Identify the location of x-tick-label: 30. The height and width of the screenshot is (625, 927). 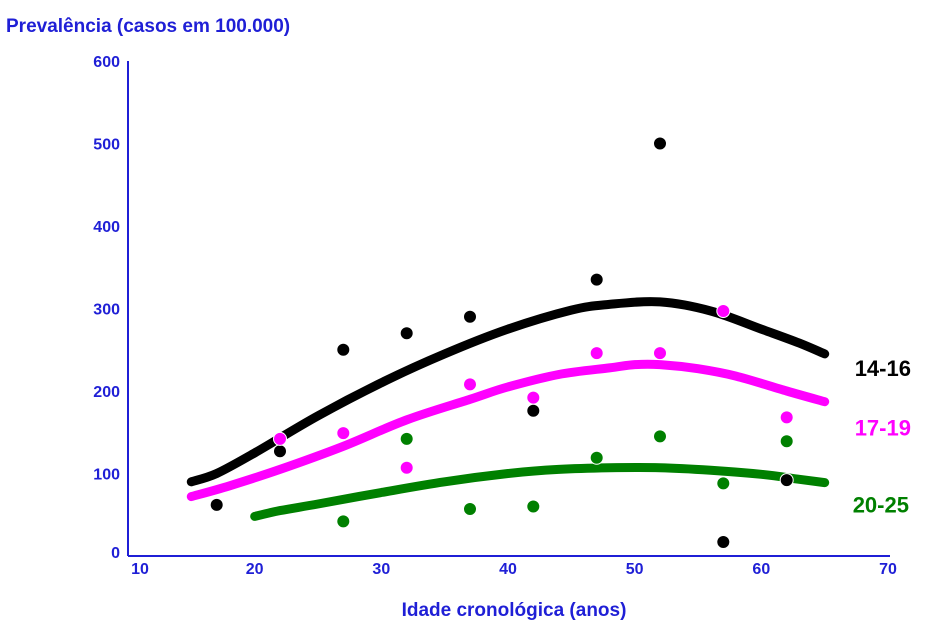
(381, 569).